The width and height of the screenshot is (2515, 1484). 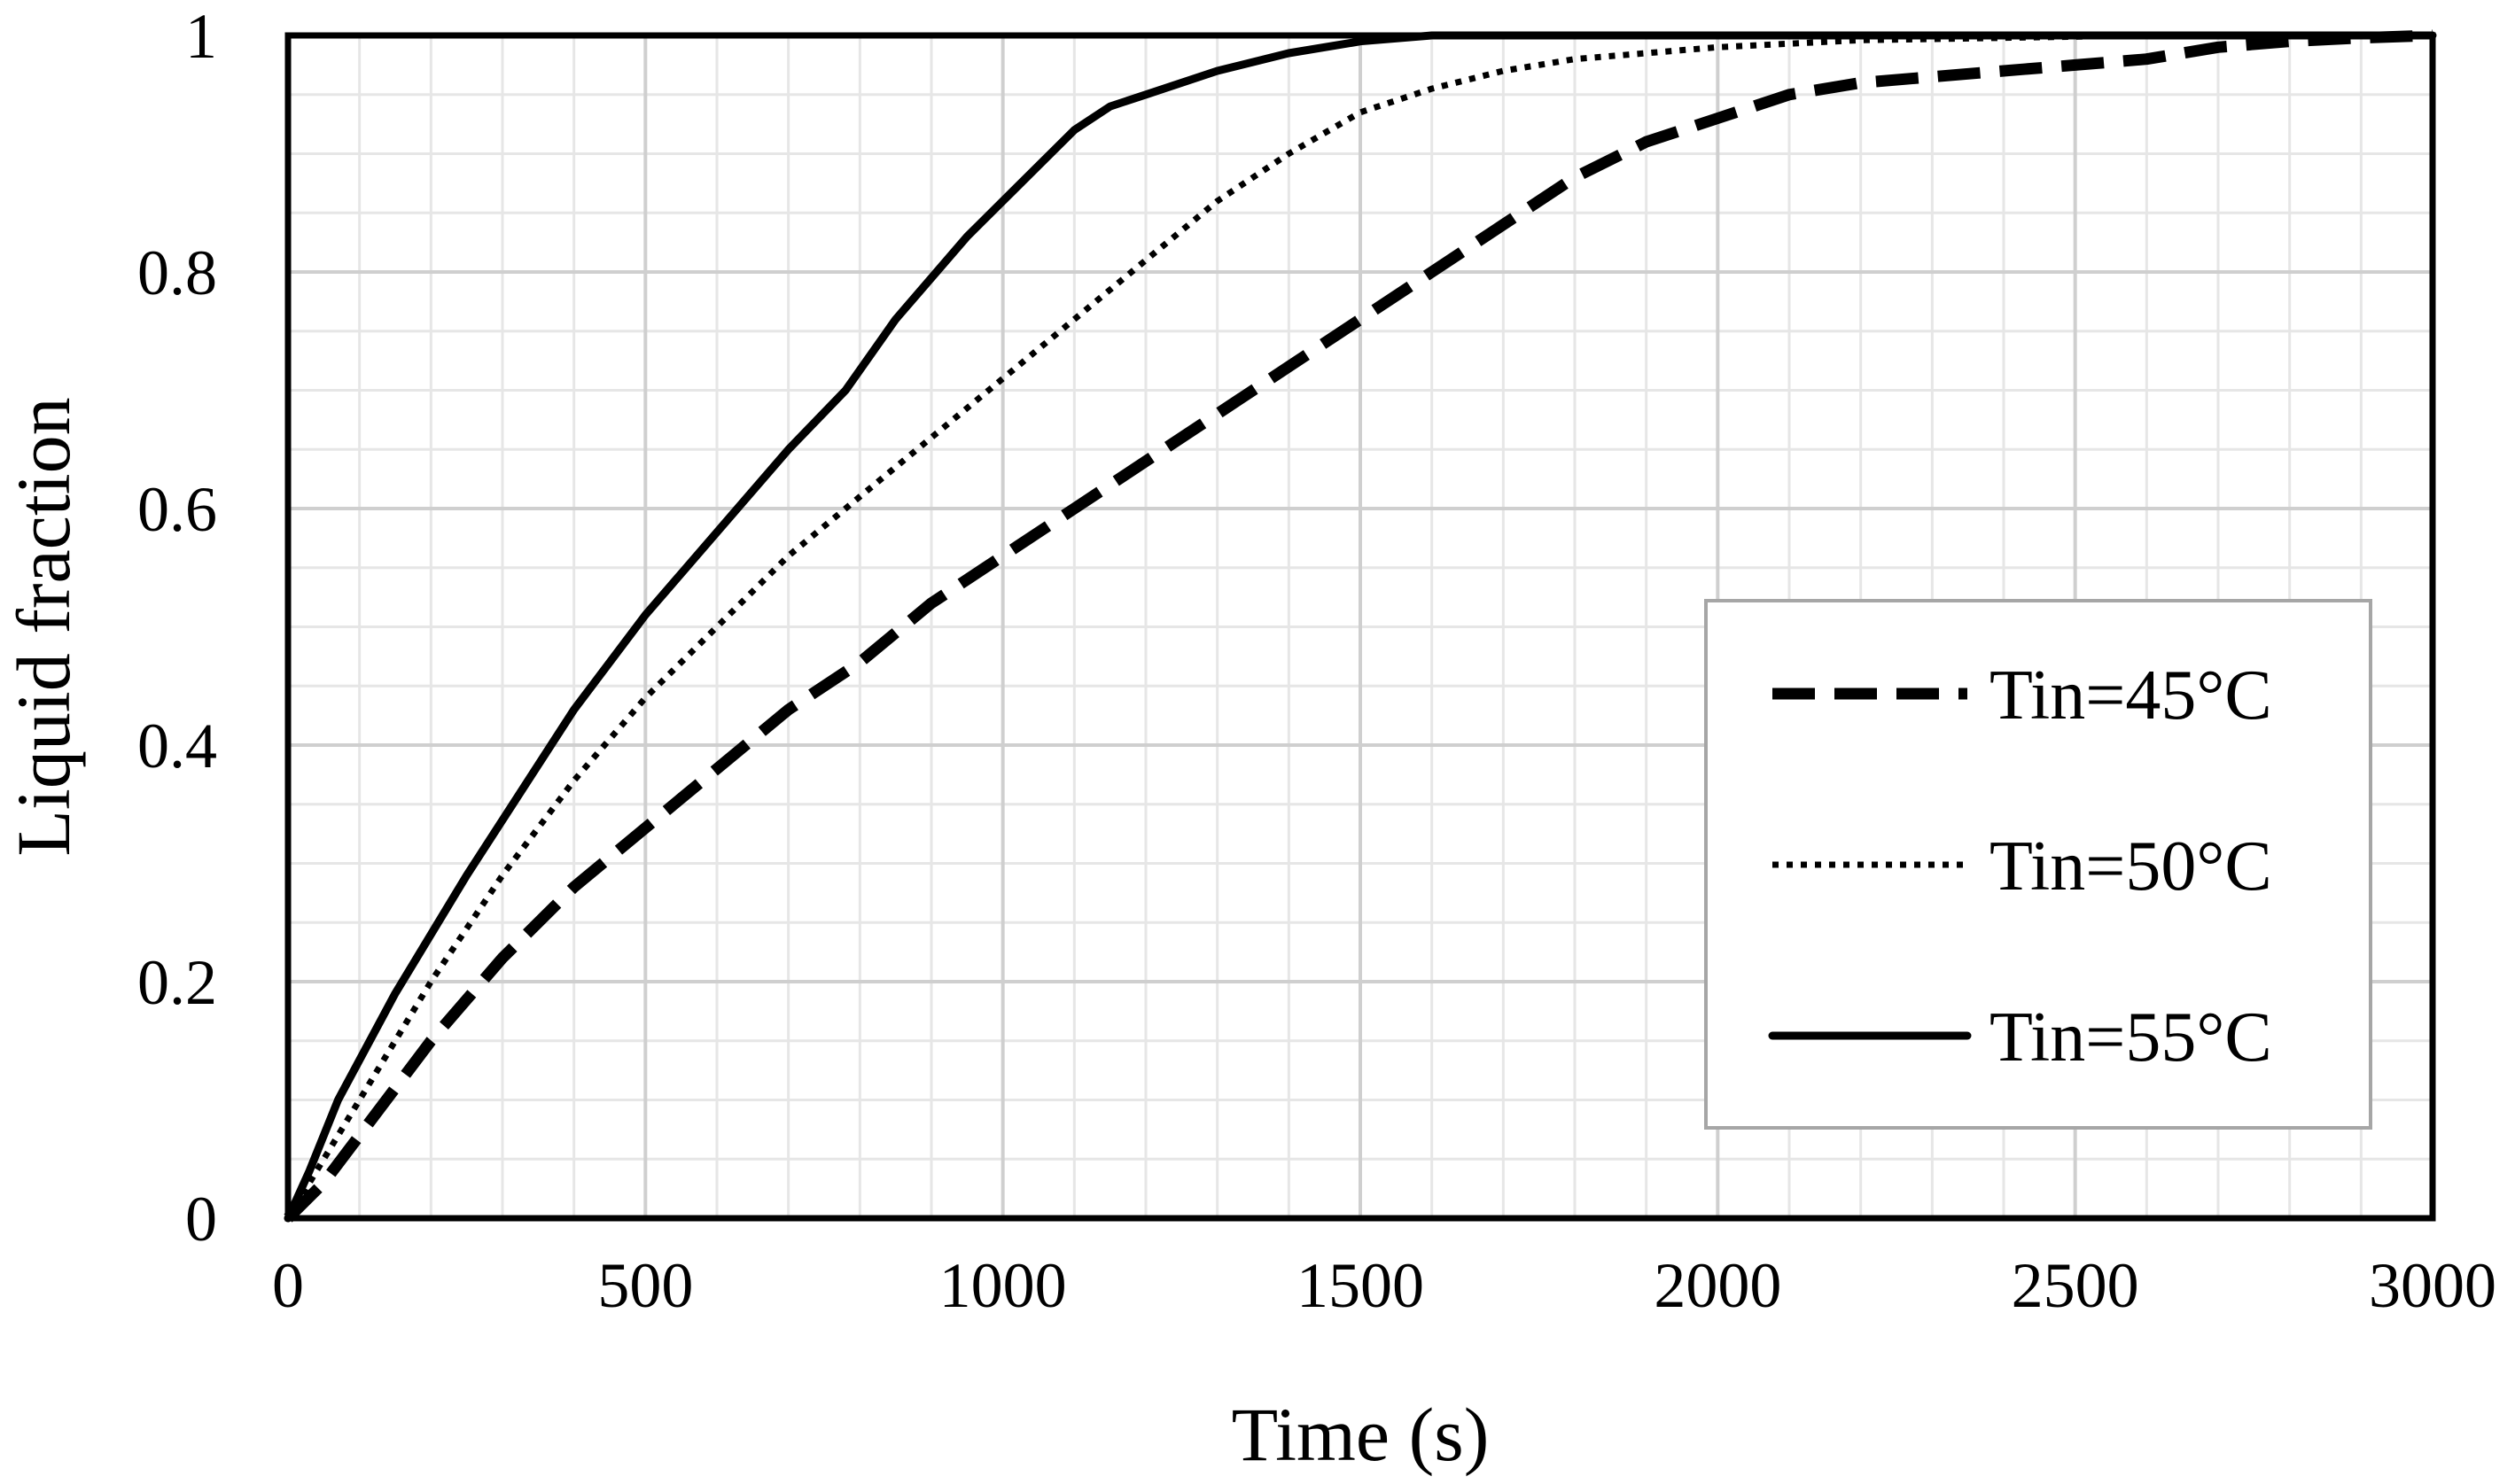 I want to click on legend-items: Tin=45°C Tin=50°C Tin=55°C, so click(x=2020, y=866).